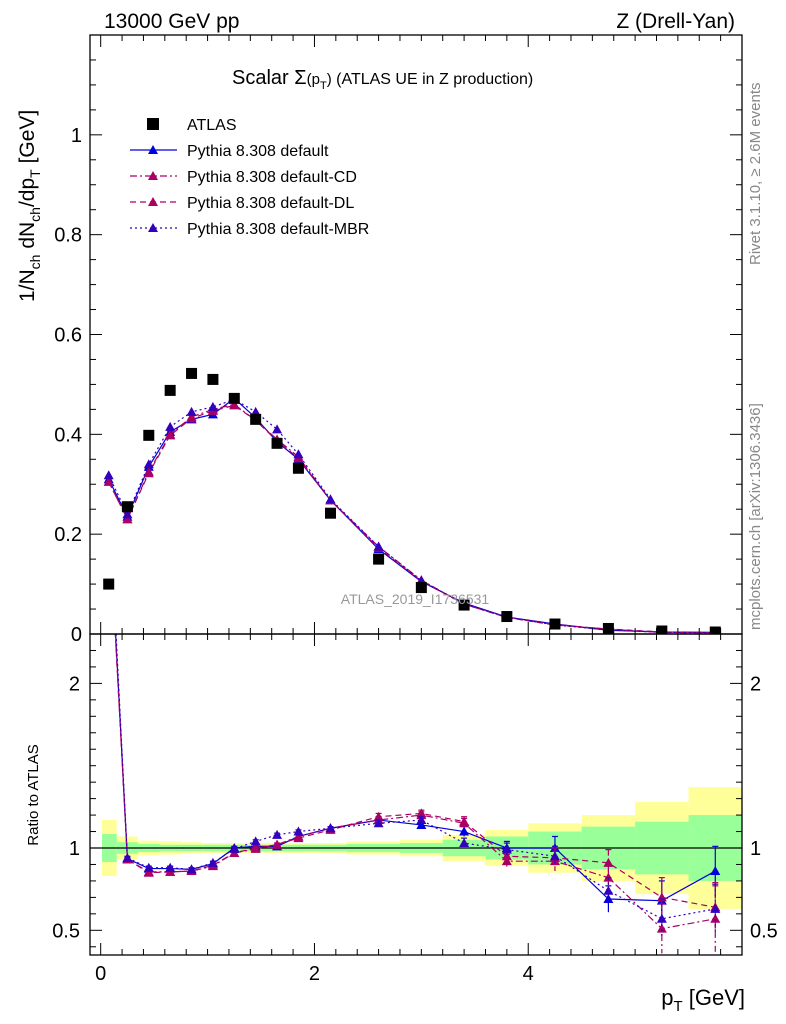  What do you see at coordinates (433, 79) in the screenshot?
I see `title-suffix: (ATLAS UE in Z production)` at bounding box center [433, 79].